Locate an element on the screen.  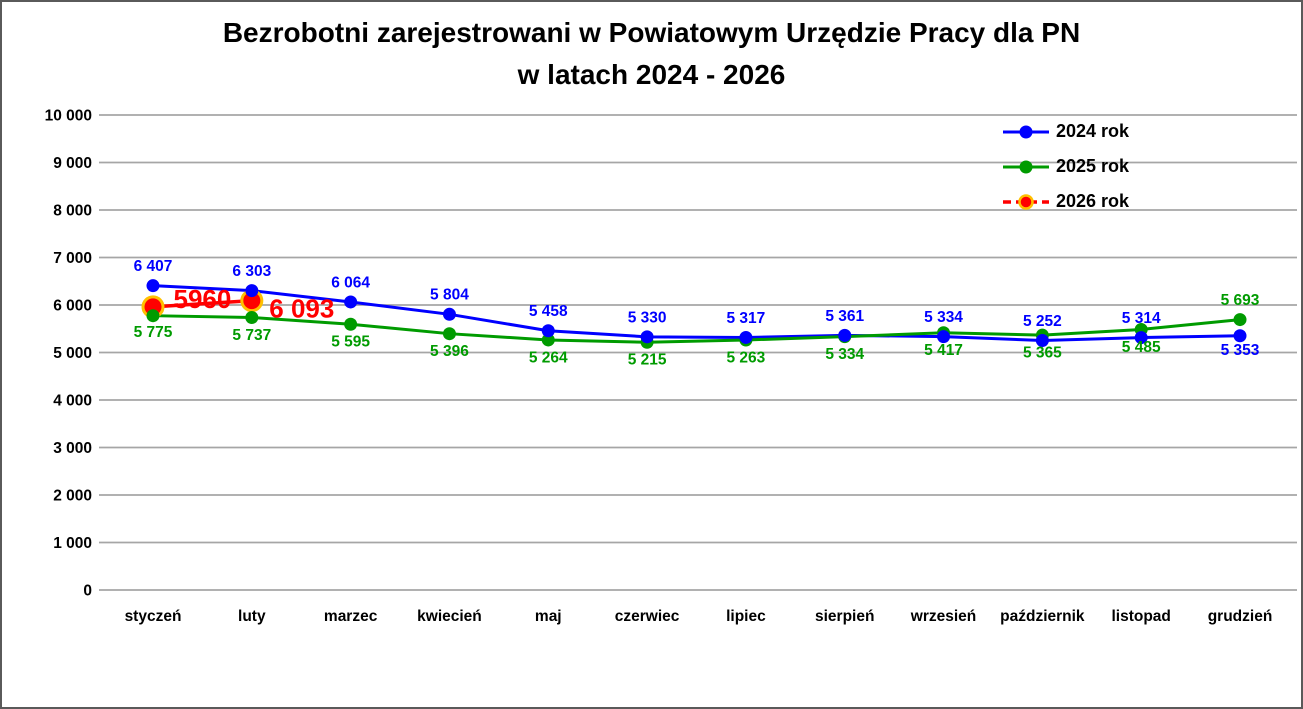
series-2025-data-label: 5 263 is located at coordinates (746, 357).